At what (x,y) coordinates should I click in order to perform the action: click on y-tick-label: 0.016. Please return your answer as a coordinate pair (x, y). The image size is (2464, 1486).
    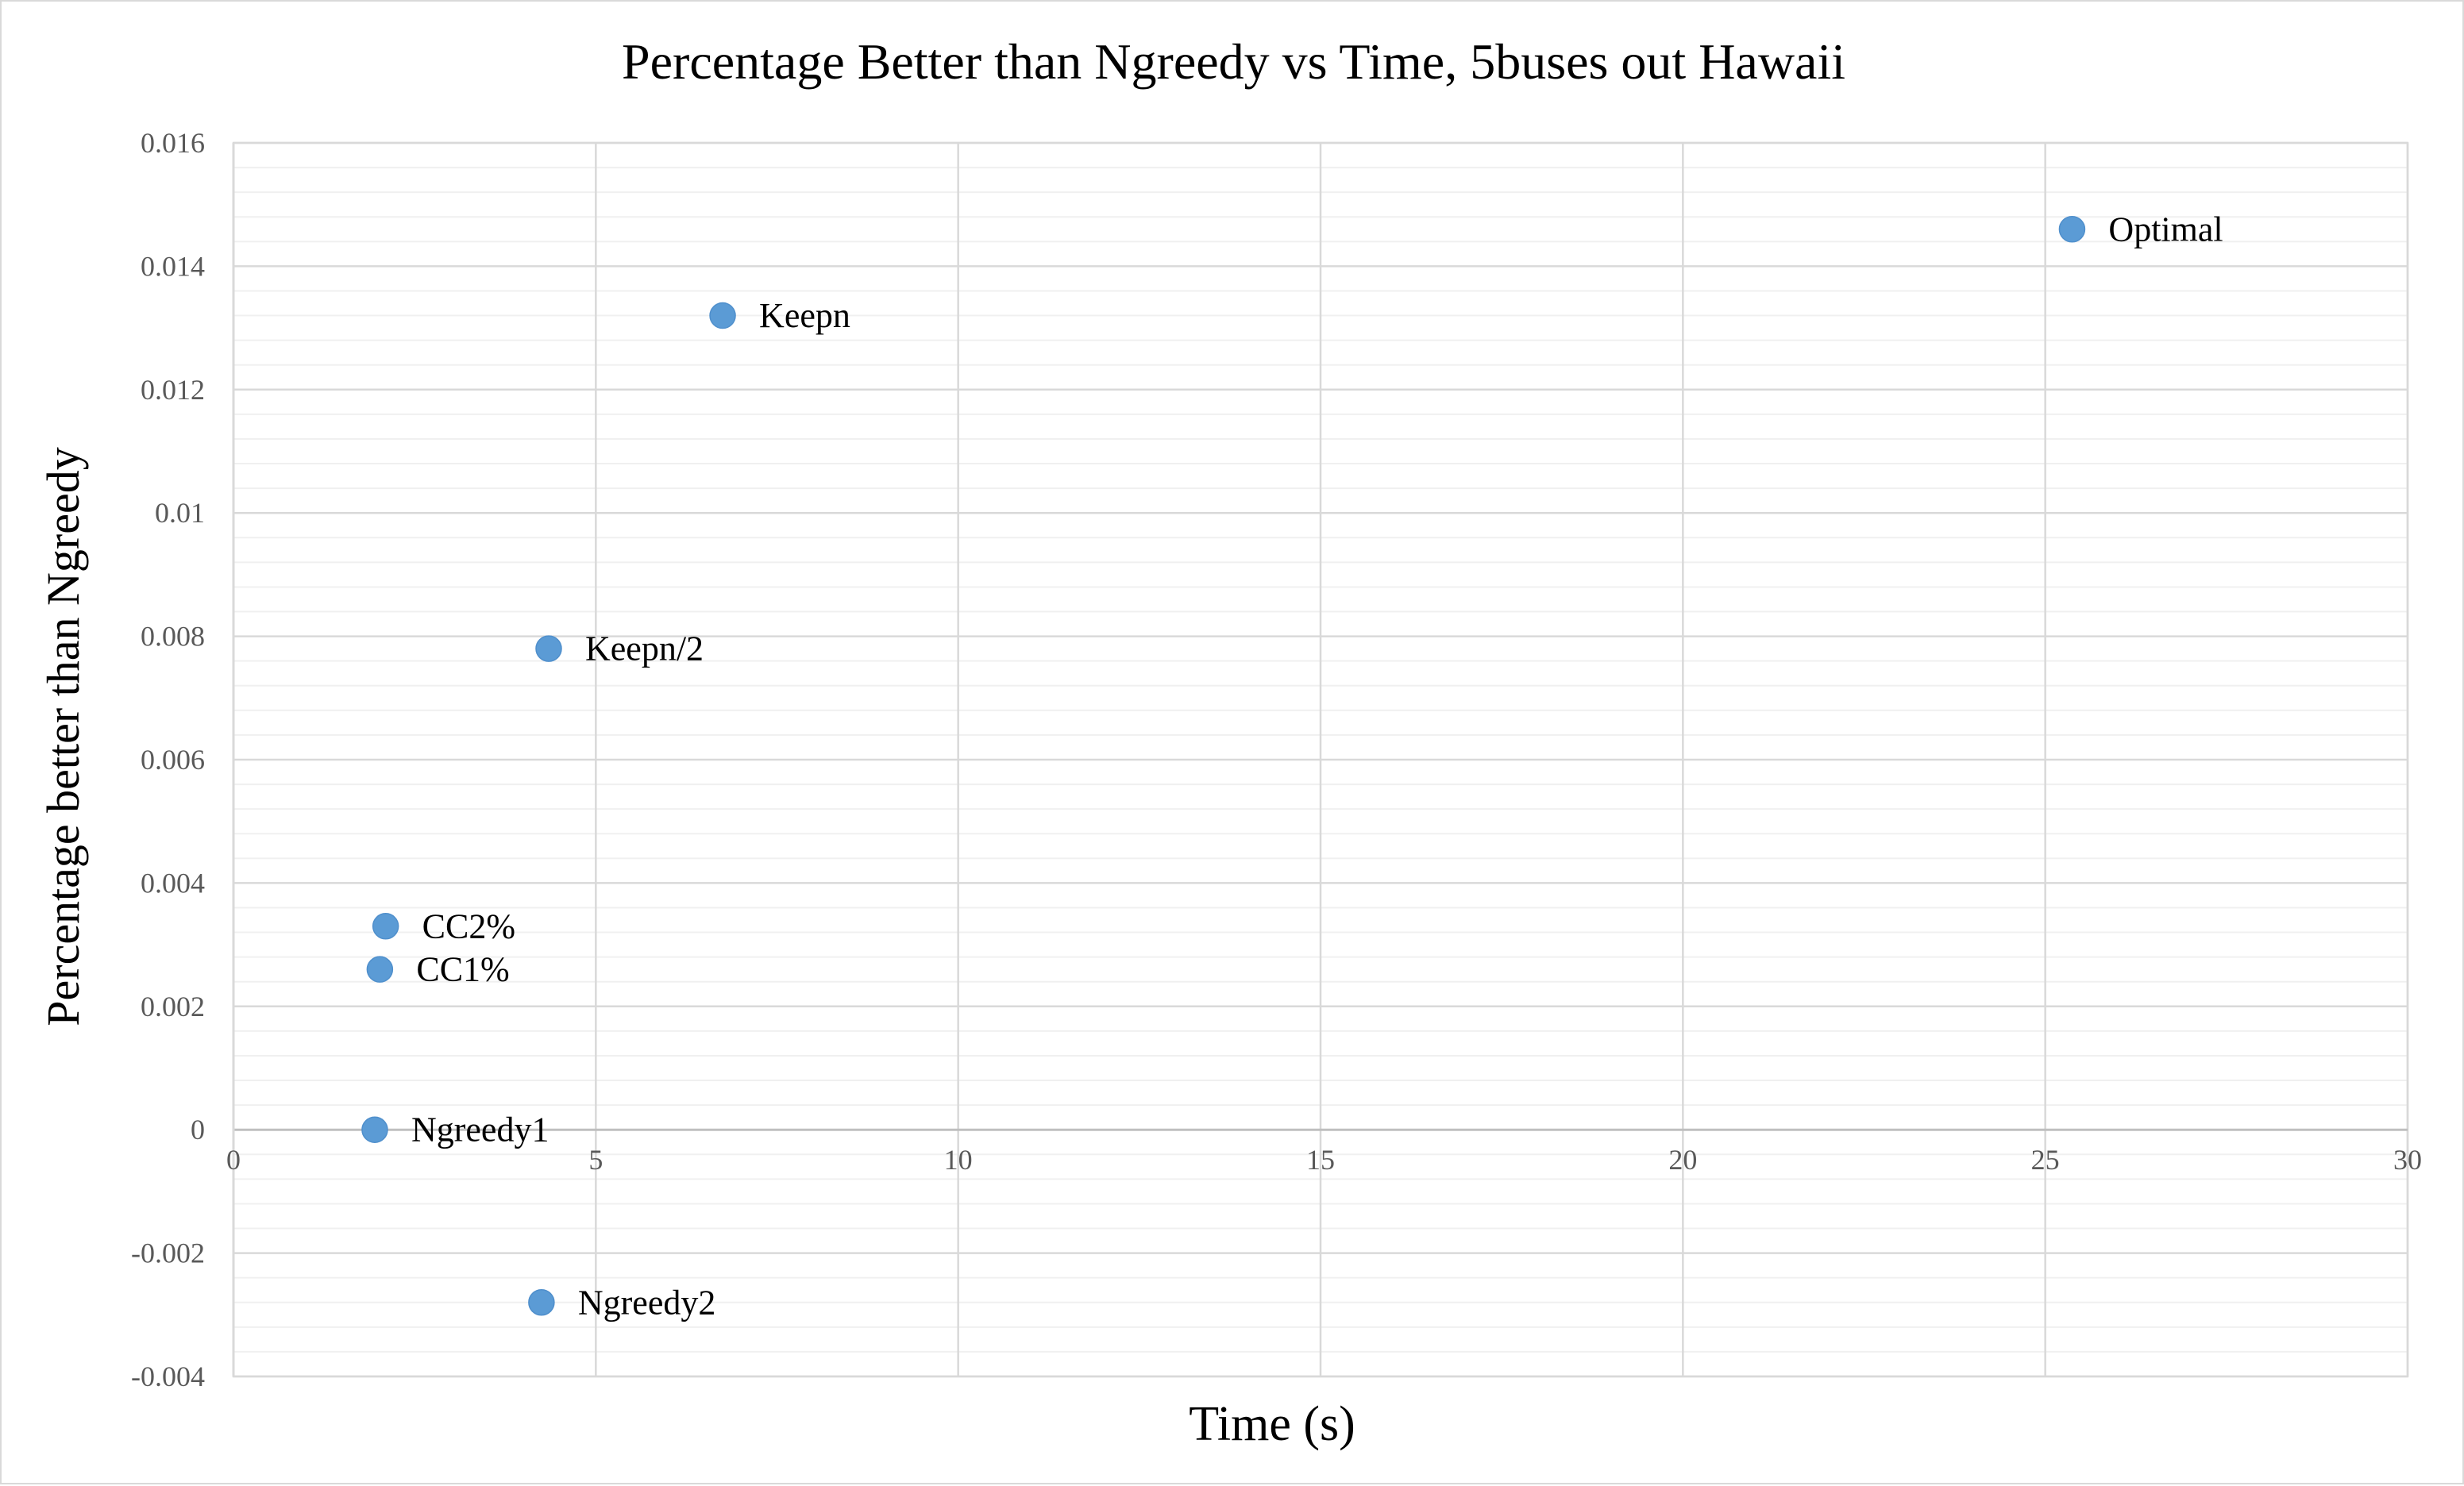
    Looking at the image, I should click on (173, 143).